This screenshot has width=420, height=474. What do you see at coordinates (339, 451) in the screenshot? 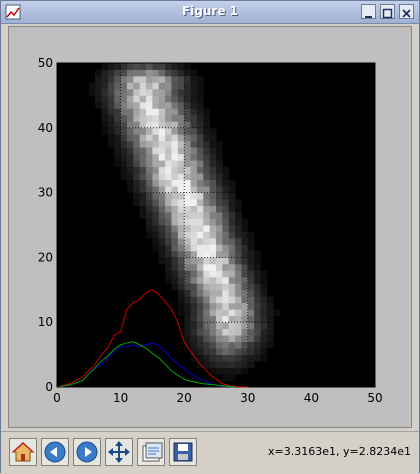
I see `cursor-coordinates: x=3.3163e1, y=2.8234e1` at bounding box center [339, 451].